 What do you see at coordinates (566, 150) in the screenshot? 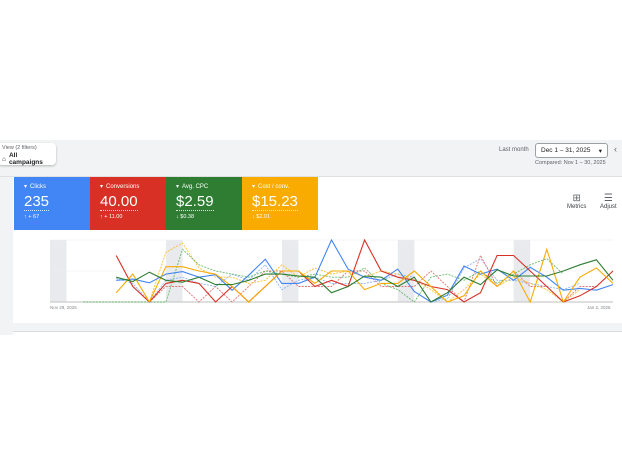
I see `date-range: Dec 1 – 31, 2025` at bounding box center [566, 150].